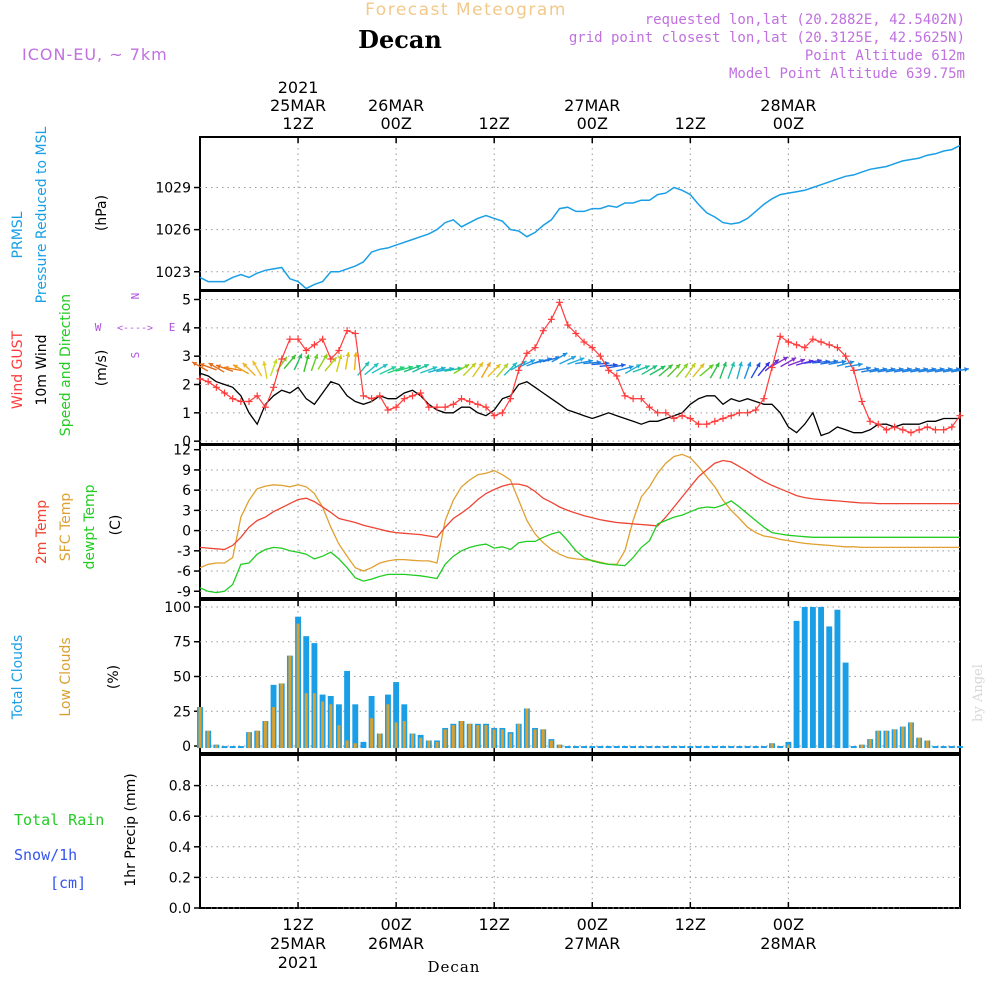 This screenshot has height=1000, width=1000. What do you see at coordinates (186, 491) in the screenshot?
I see `temperature-ytick-label: 6` at bounding box center [186, 491].